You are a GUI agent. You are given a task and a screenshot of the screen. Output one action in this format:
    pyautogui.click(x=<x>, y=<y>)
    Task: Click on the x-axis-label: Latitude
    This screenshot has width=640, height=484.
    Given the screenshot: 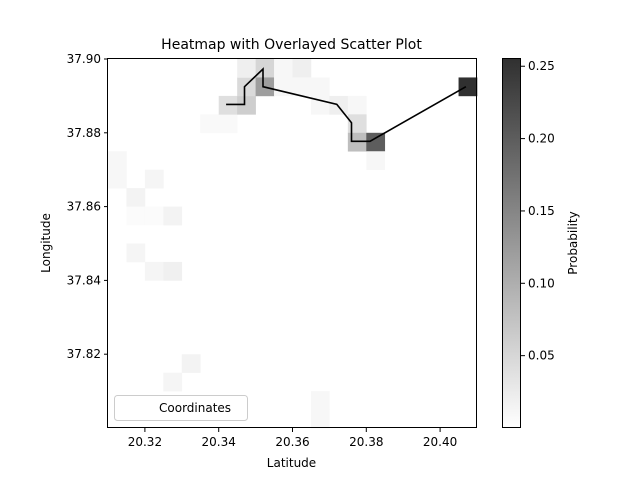 What is the action you would take?
    pyautogui.click(x=291, y=463)
    